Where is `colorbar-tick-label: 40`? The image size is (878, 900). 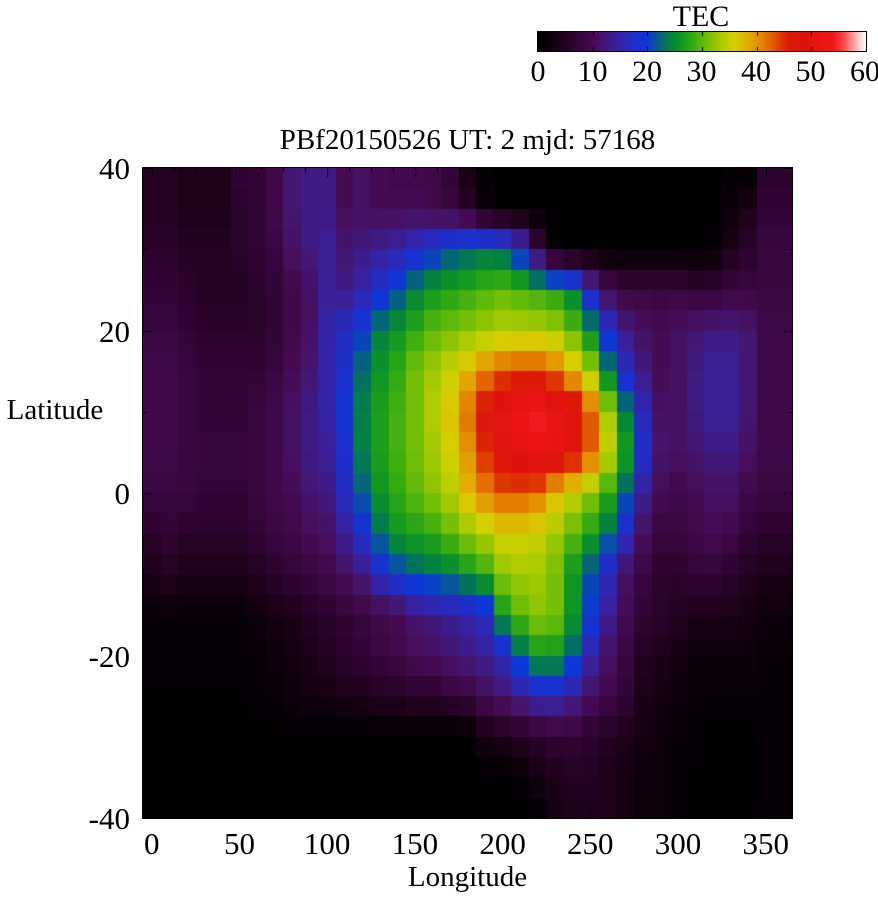 colorbar-tick-label: 40 is located at coordinates (756, 71).